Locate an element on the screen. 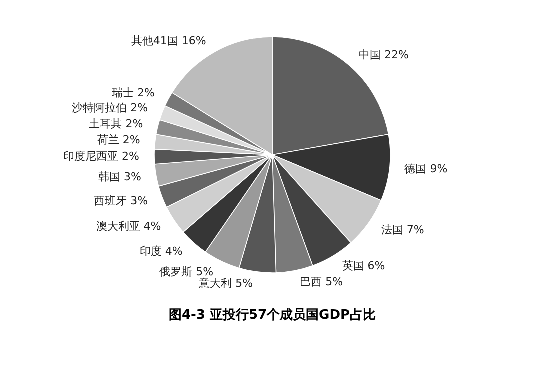  text: 图4-3 亚投行57个成员国GDP占比 is located at coordinates (272, 315).